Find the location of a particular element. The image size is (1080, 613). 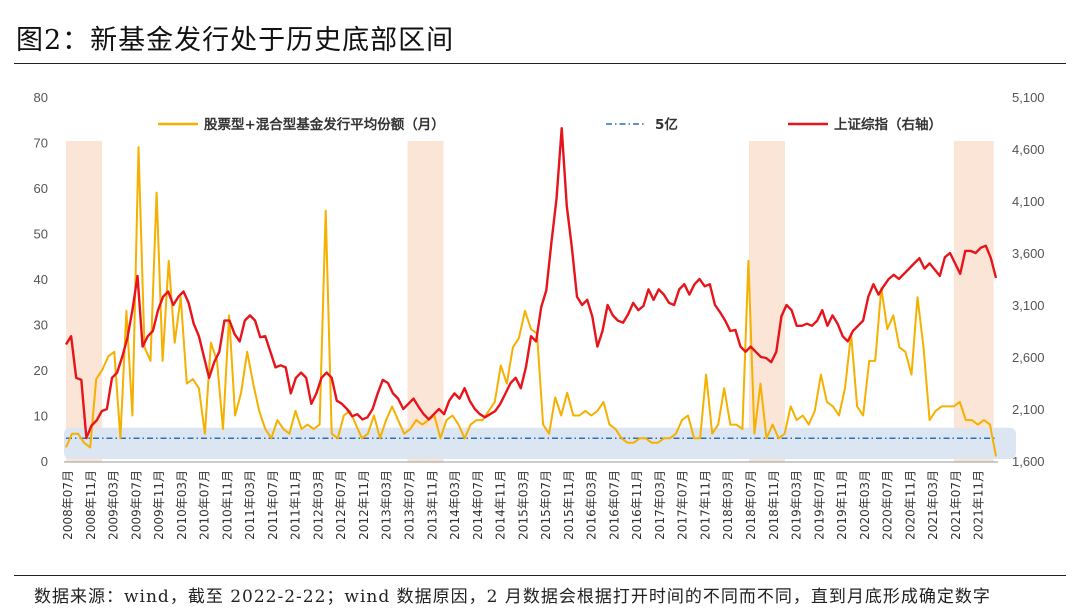

x-tick-label: 2018年11月 is located at coordinates (774, 505).